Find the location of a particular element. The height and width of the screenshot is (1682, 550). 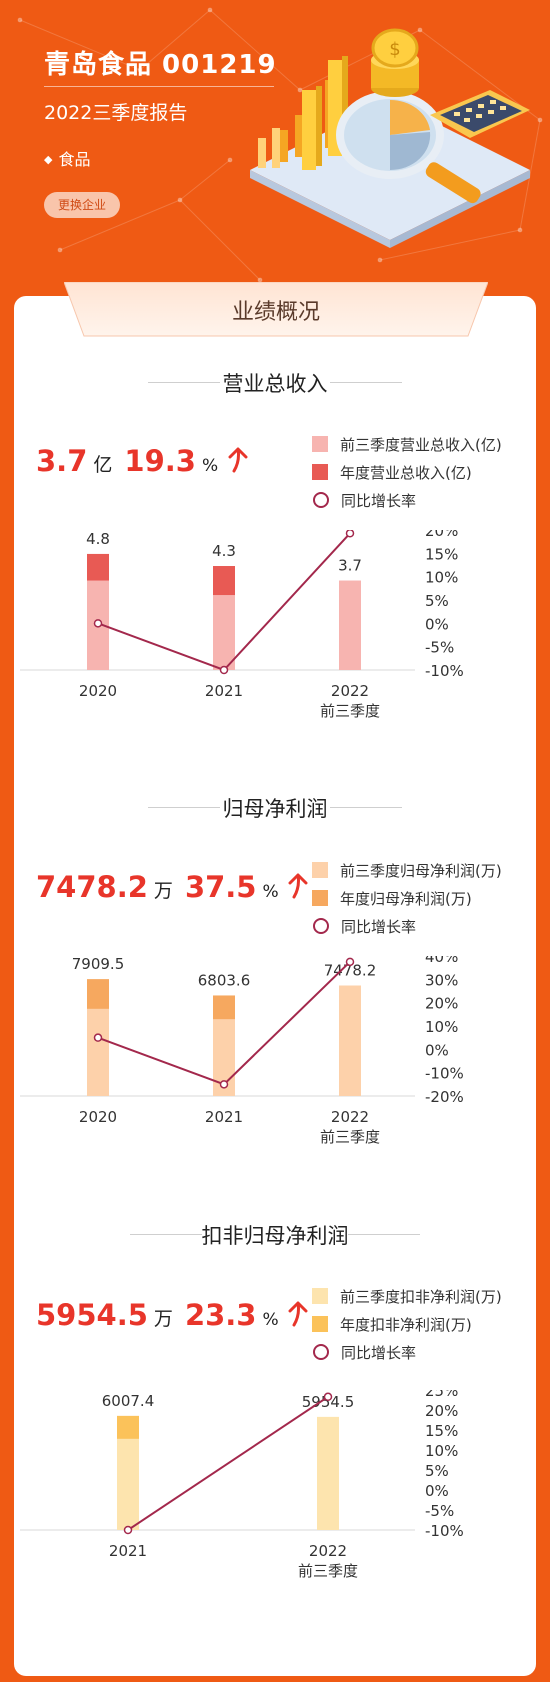

bar-value-label: 4.3 is located at coordinates (224, 551).